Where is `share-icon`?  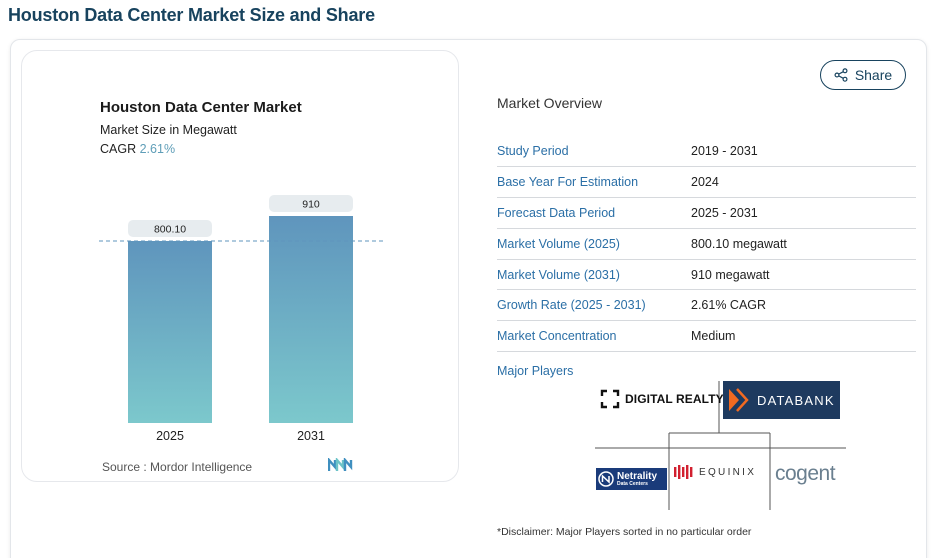 share-icon is located at coordinates (841, 75).